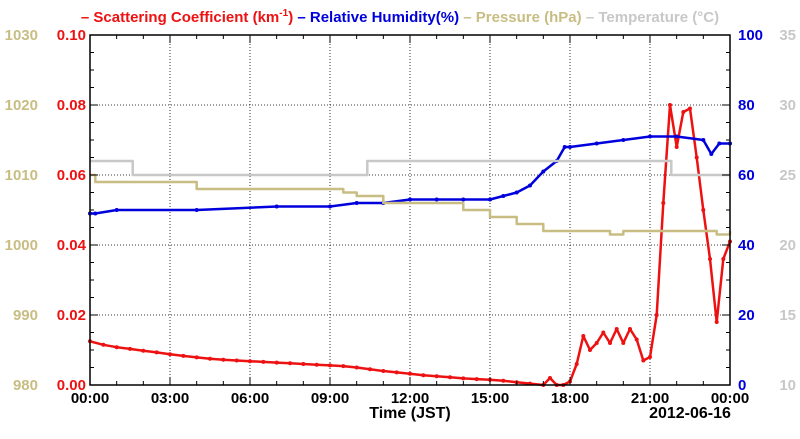 Image resolution: width=800 pixels, height=439 pixels. I want to click on legend-entry: Scattering Coefficient (km, so click(186, 17).